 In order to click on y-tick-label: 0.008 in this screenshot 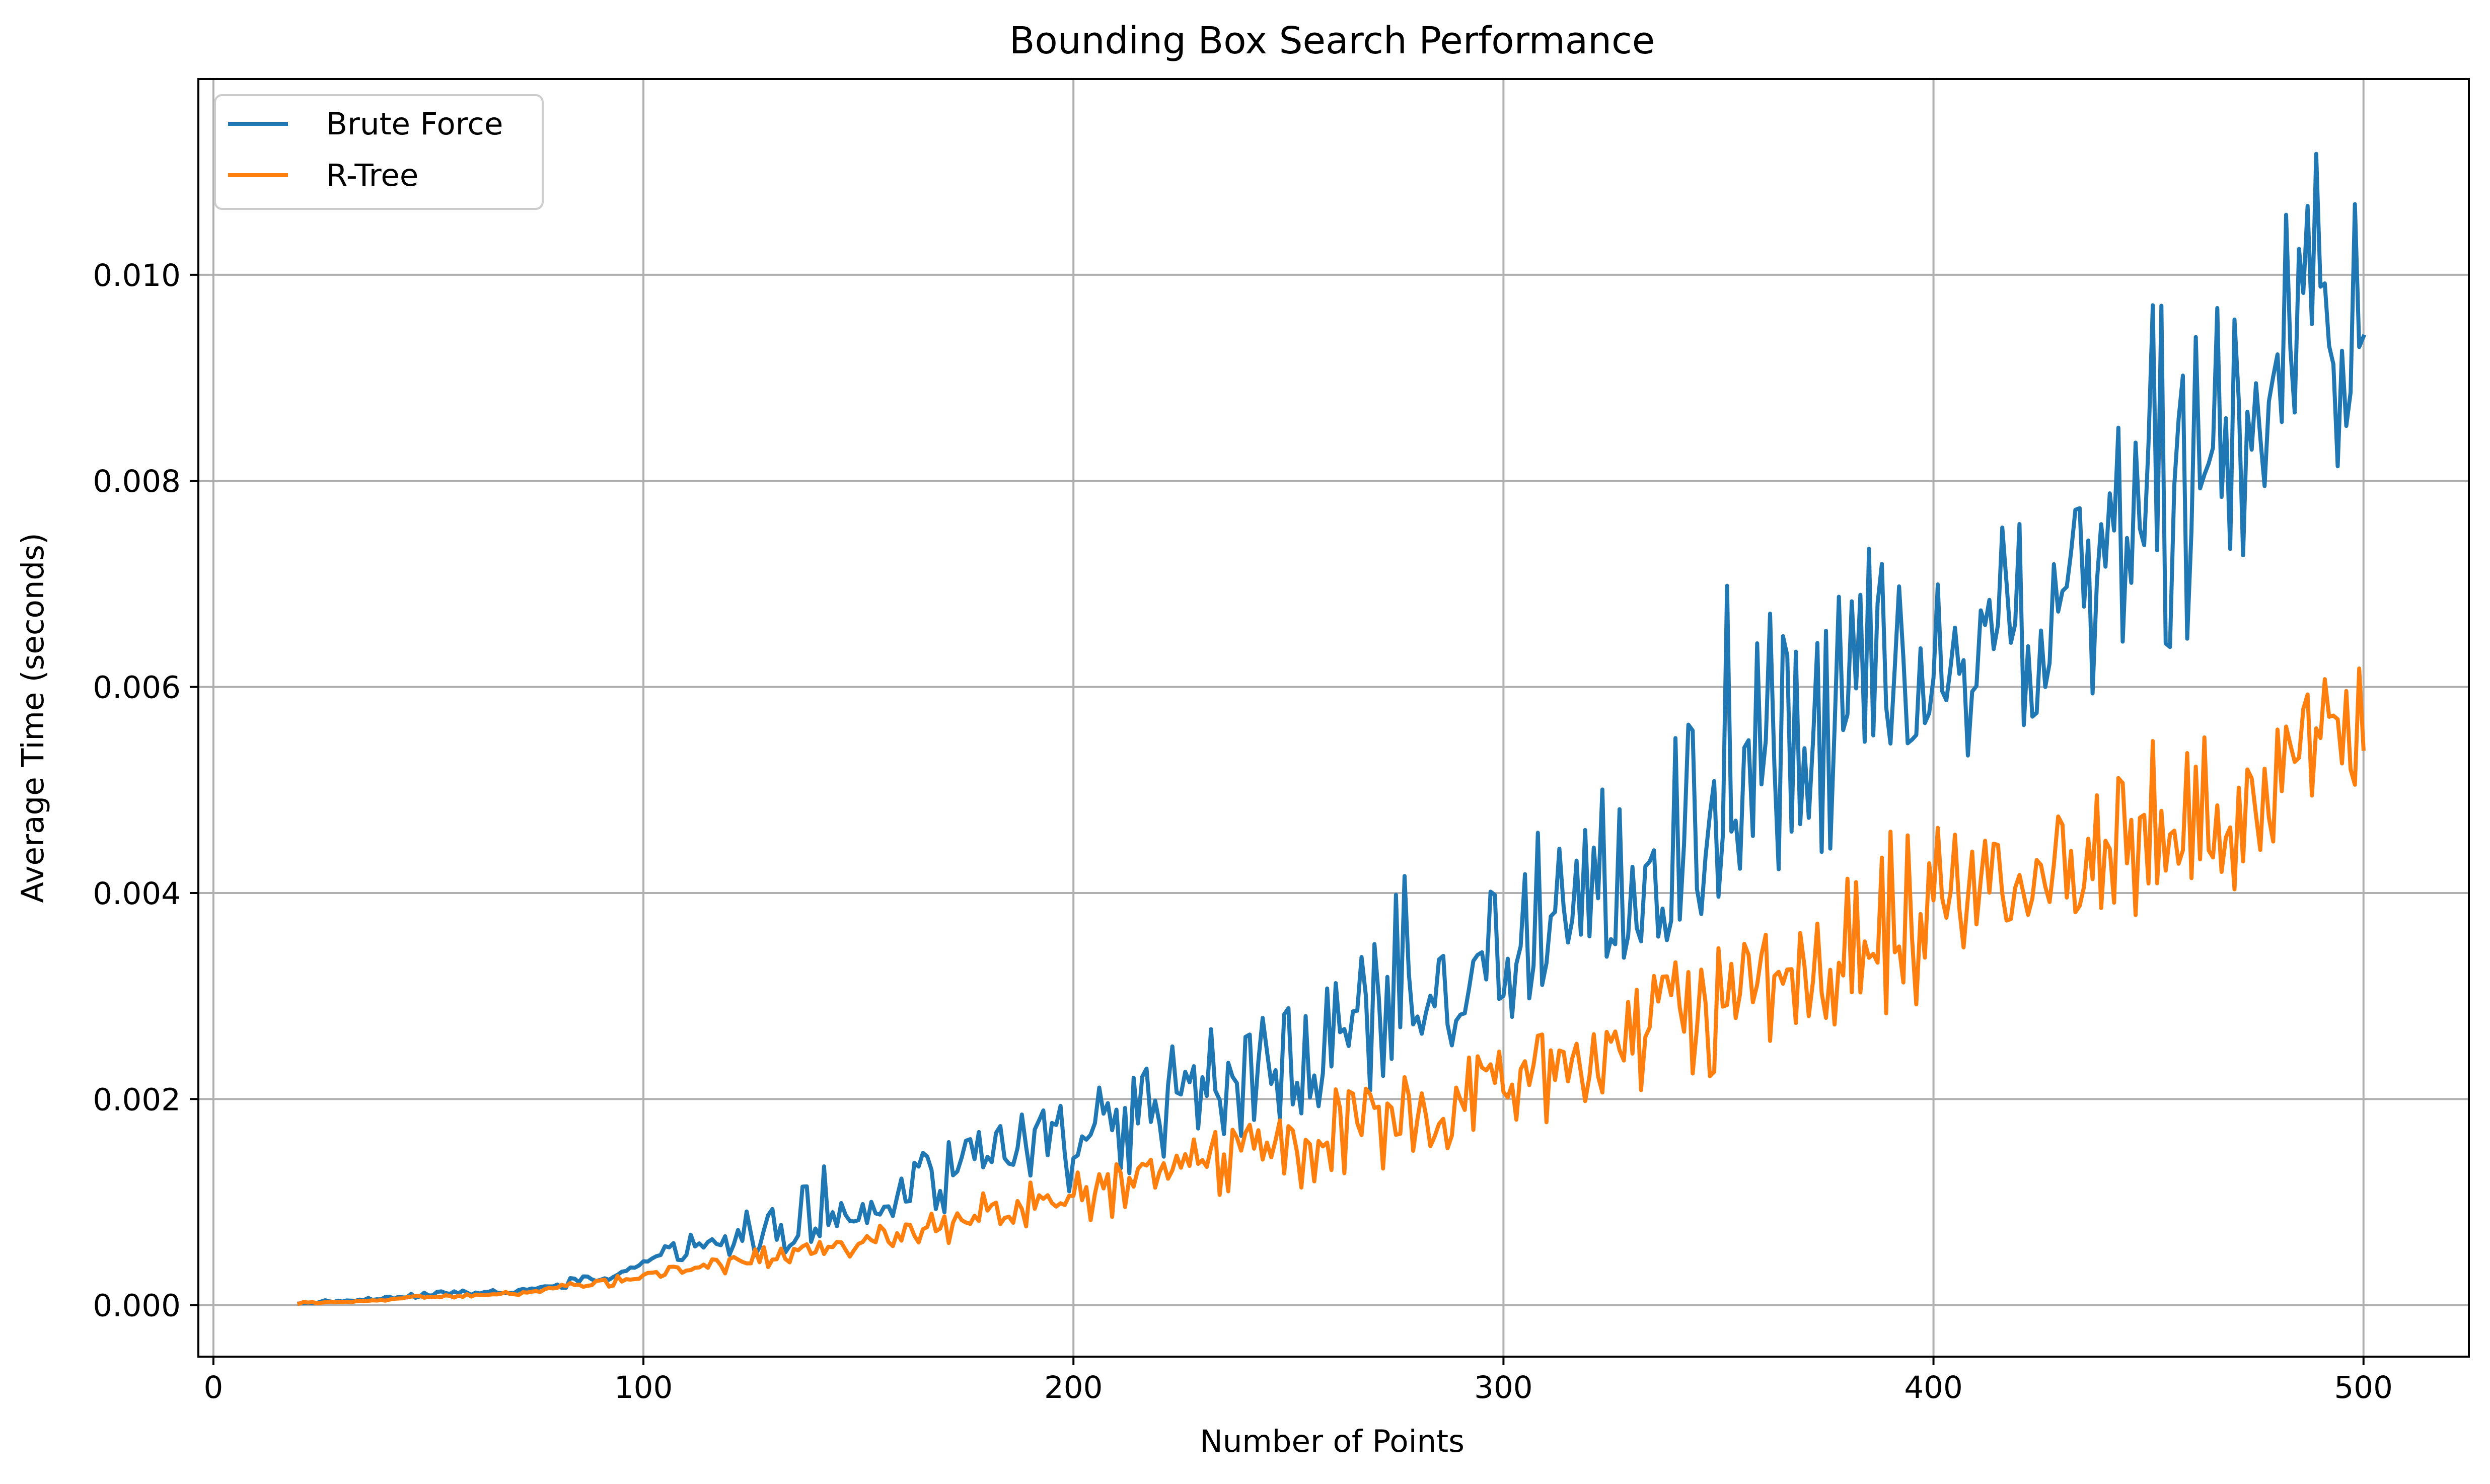, I will do `click(137, 482)`.